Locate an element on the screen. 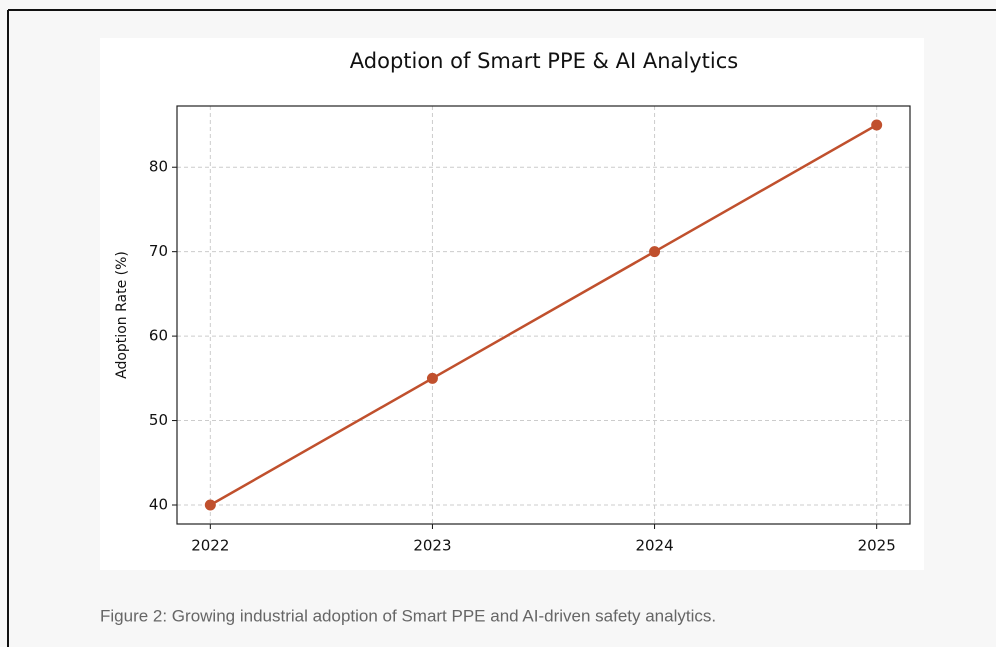 The width and height of the screenshot is (996, 647). y-tick-label: 60 is located at coordinates (158, 336).